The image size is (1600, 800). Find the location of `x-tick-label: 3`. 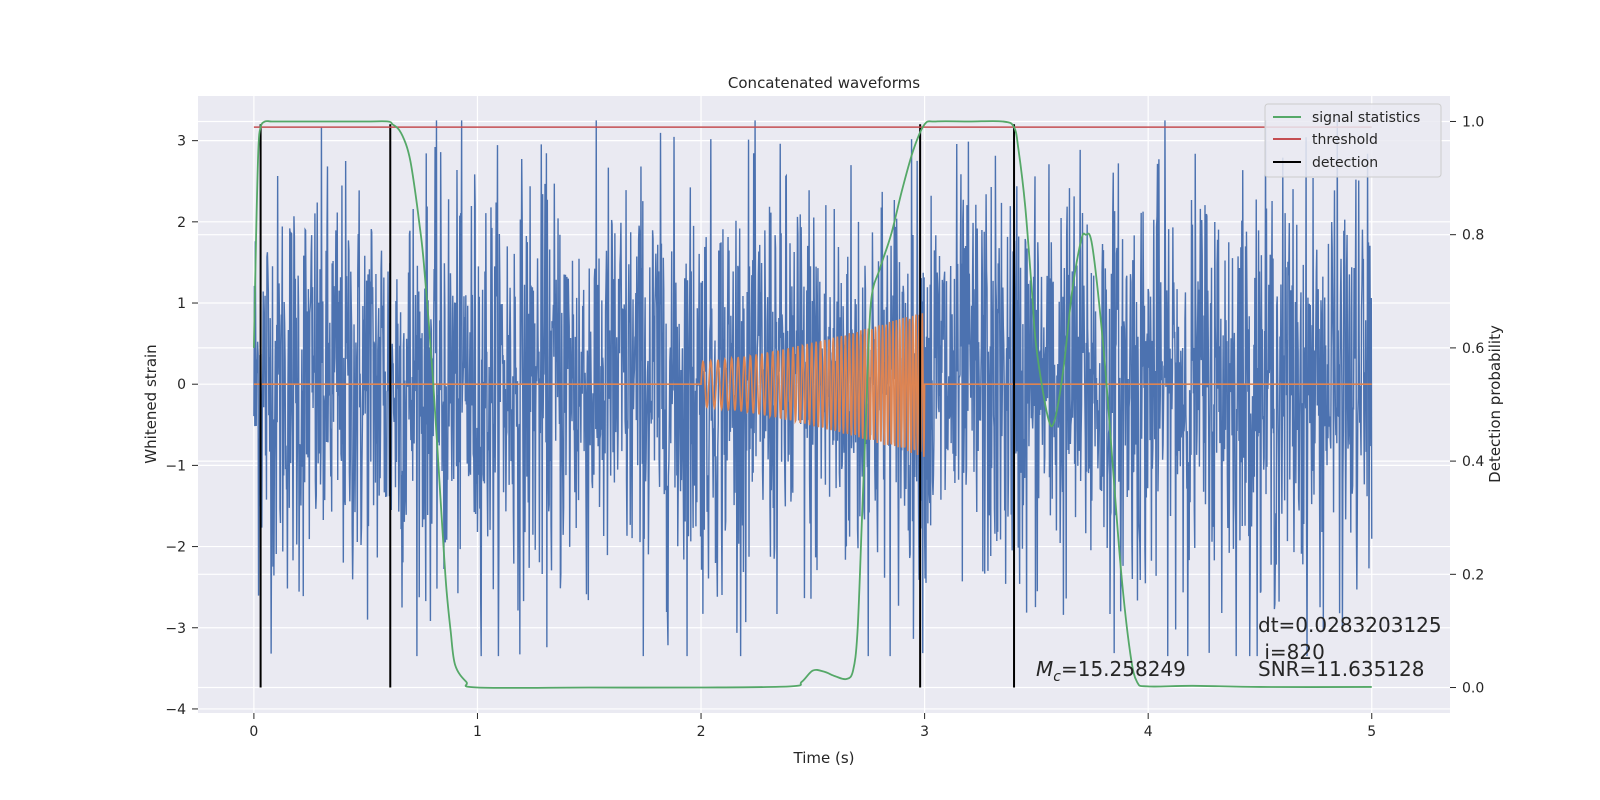

x-tick-label: 3 is located at coordinates (924, 732).